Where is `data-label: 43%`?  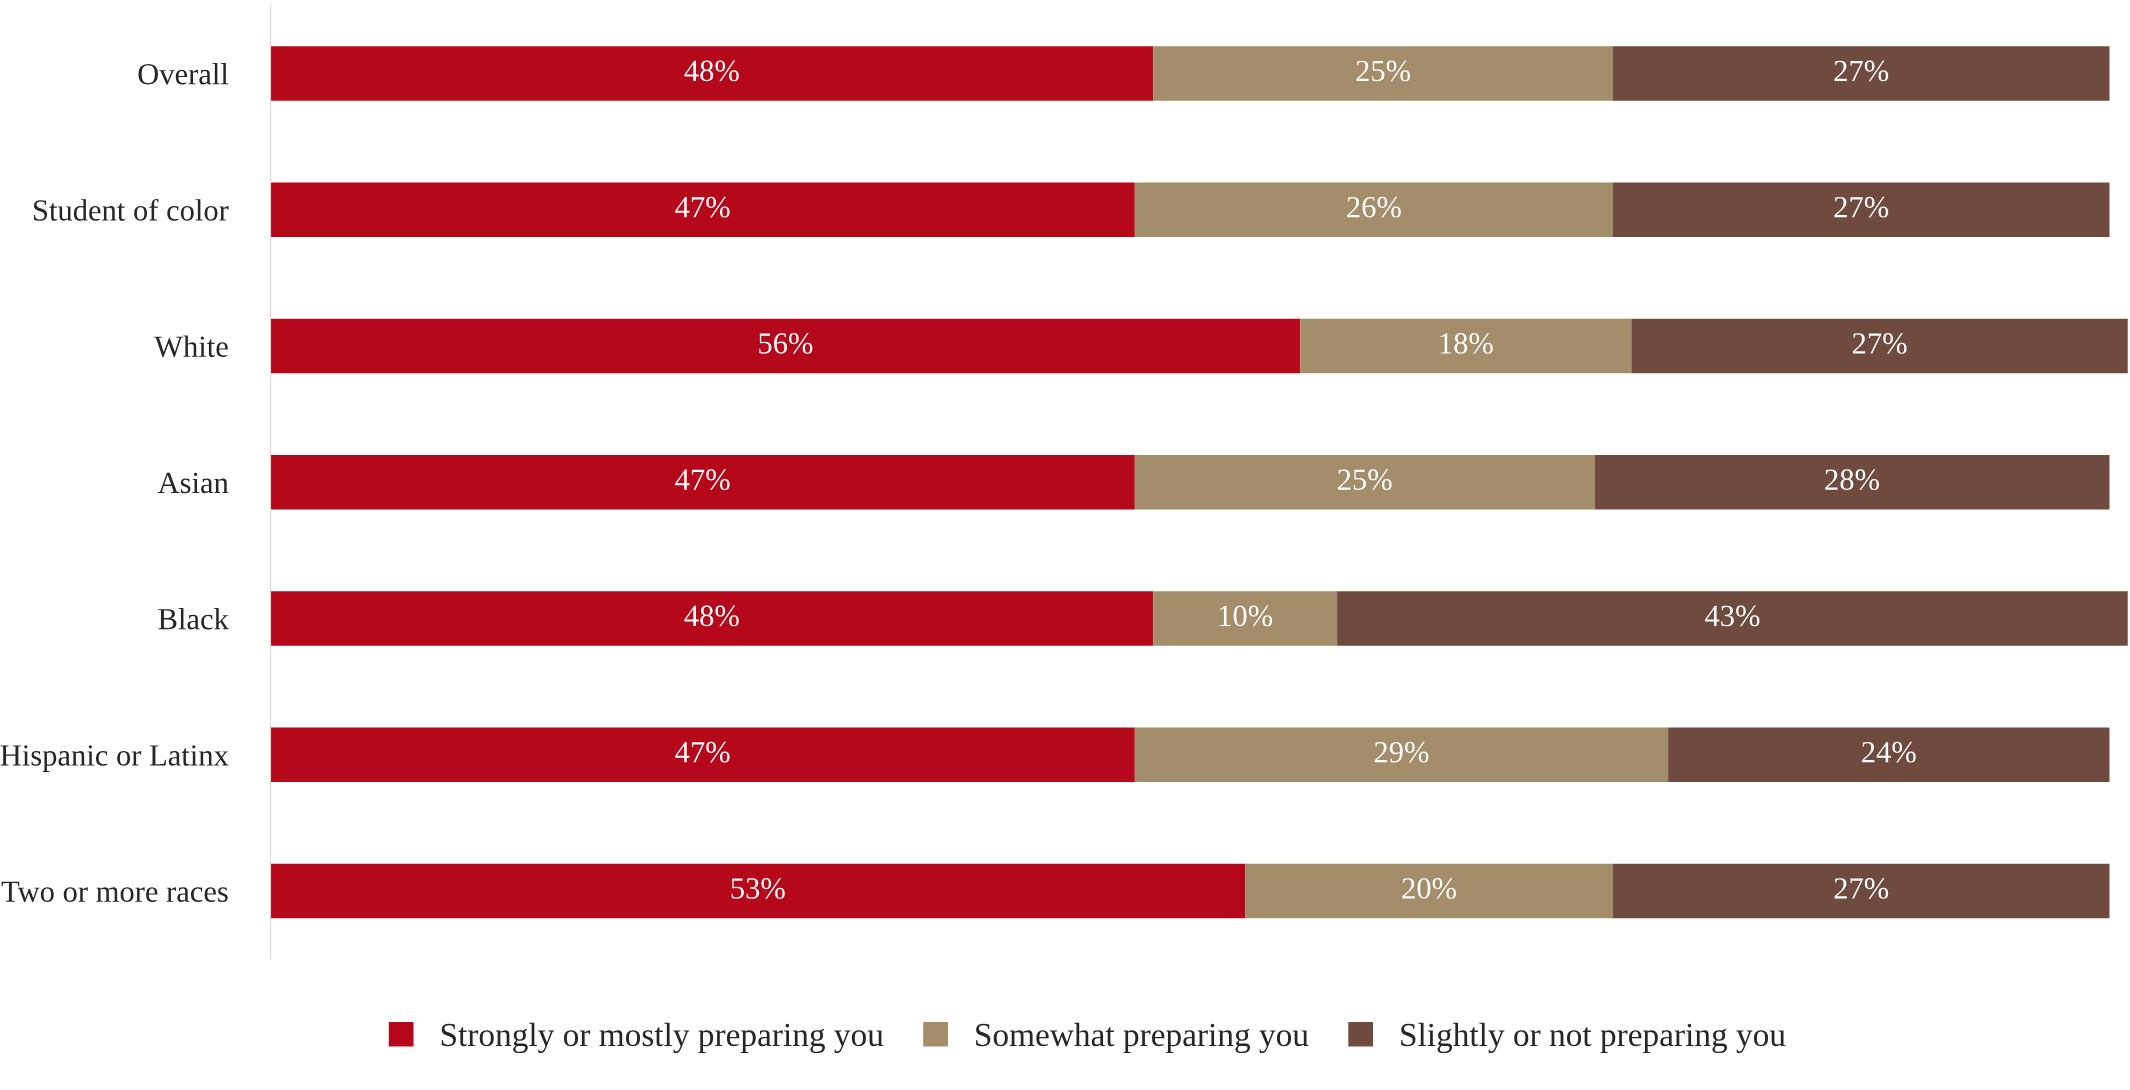
data-label: 43% is located at coordinates (1732, 616).